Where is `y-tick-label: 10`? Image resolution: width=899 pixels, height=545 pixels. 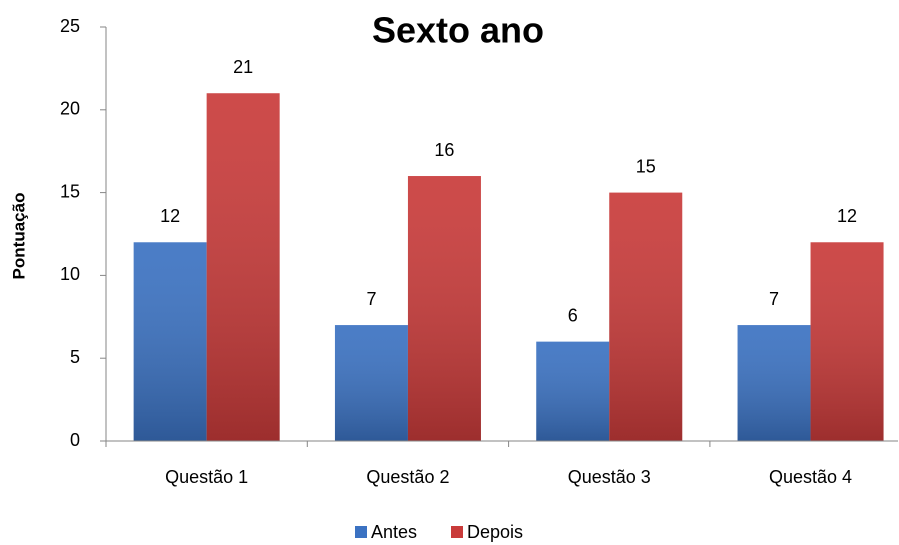 y-tick-label: 10 is located at coordinates (70, 274).